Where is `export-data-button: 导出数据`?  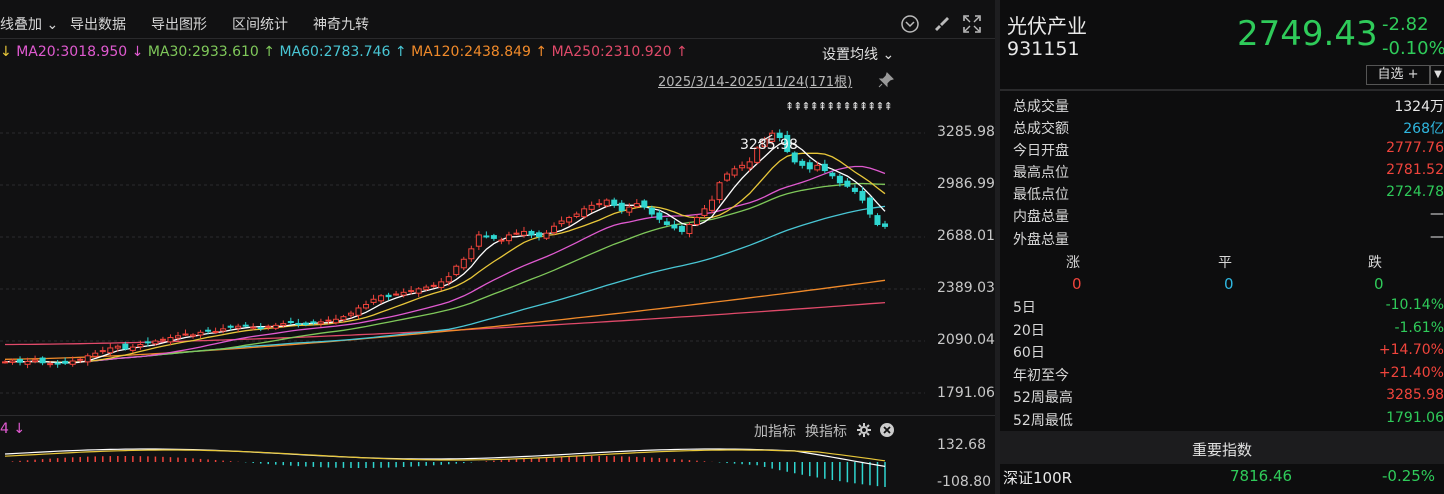 export-data-button: 导出数据 is located at coordinates (98, 25).